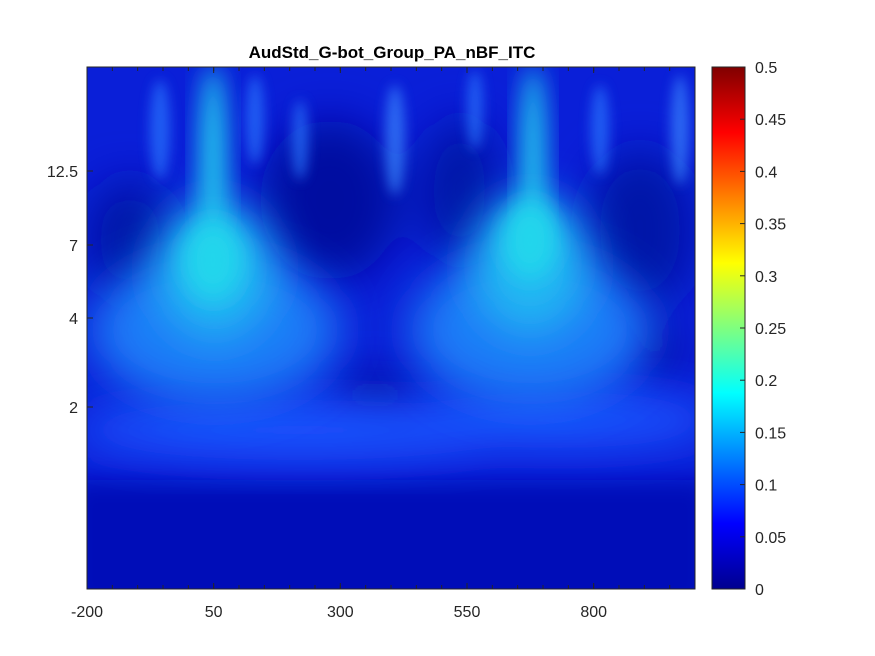 Image resolution: width=875 pixels, height=656 pixels. What do you see at coordinates (530, 236) in the screenshot?
I see `heatmap-peak-right` at bounding box center [530, 236].